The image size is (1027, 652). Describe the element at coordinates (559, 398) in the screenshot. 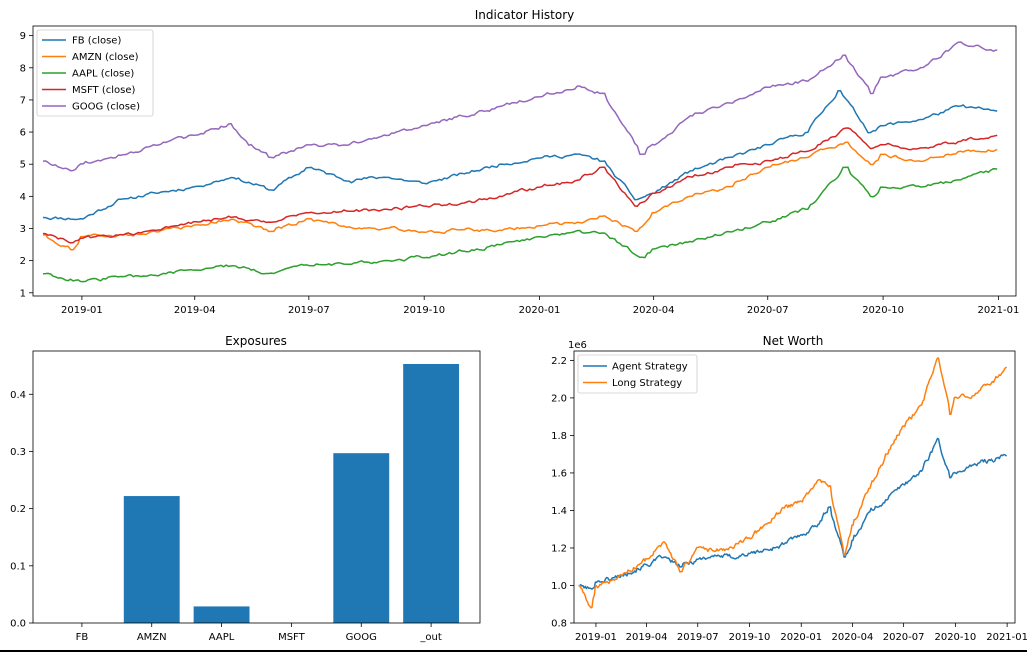

I see `y-tick-label: 2.0` at that location.